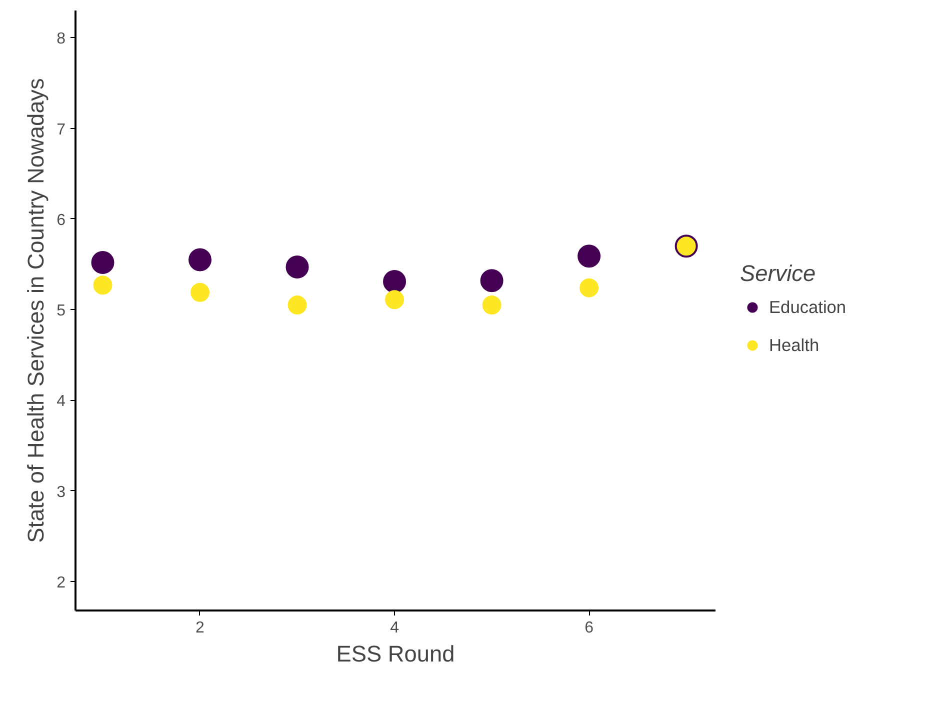 The height and width of the screenshot is (702, 938). I want to click on legend-label: Education, so click(807, 307).